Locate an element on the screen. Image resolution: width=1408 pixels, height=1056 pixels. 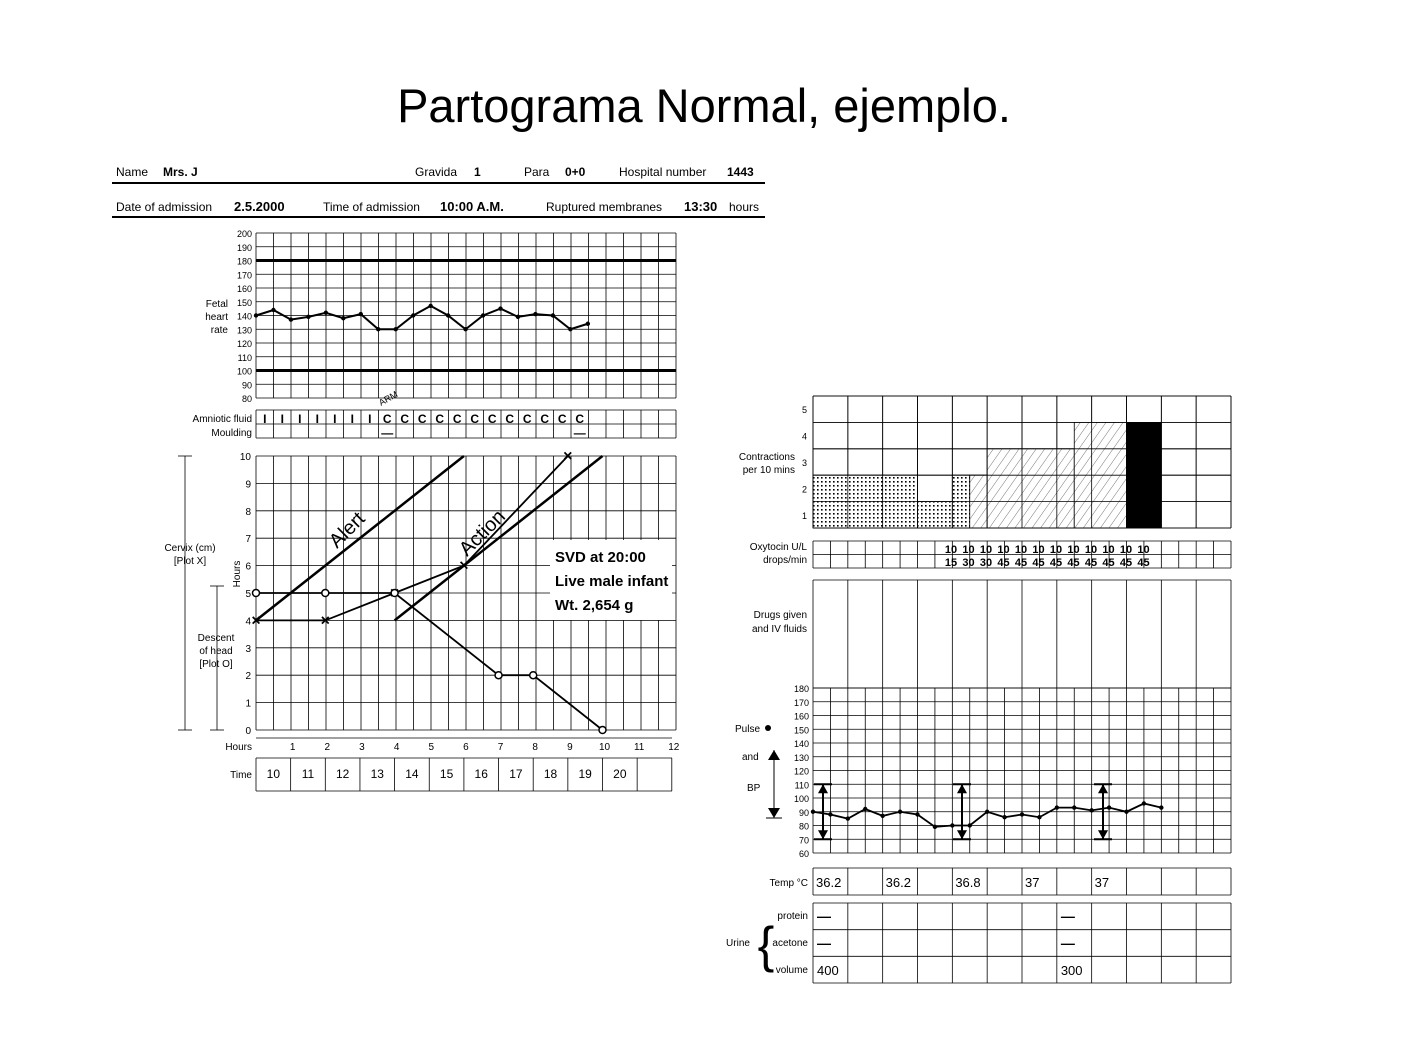
contractions-grid-overlay is located at coordinates (1022, 462).